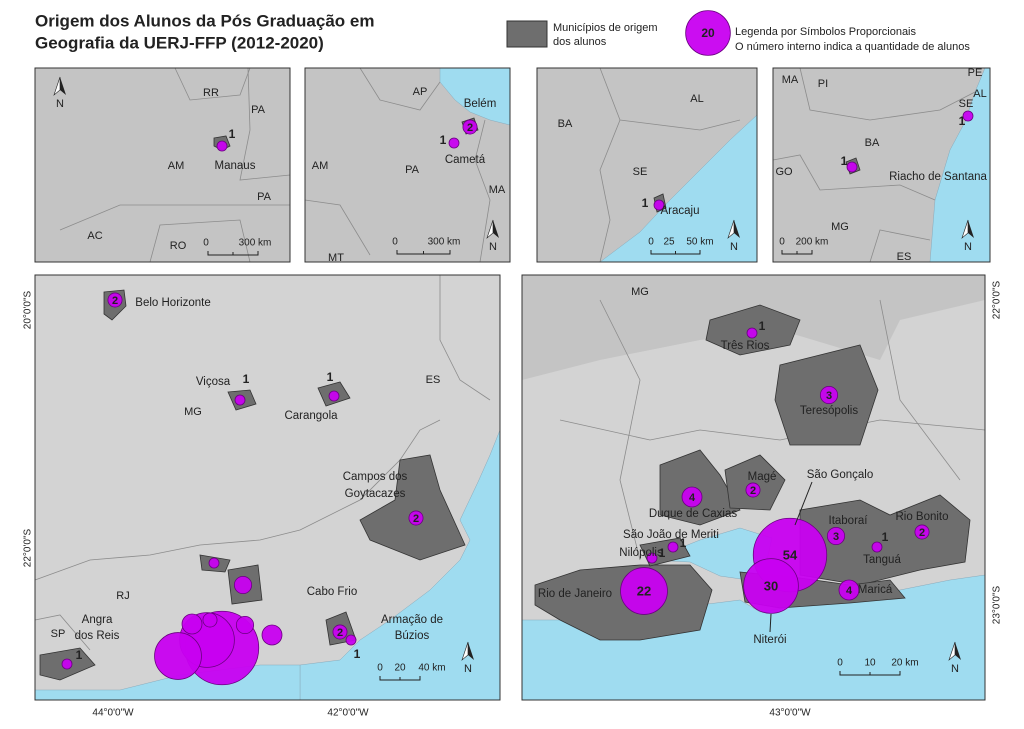 Image resolution: width=1024 pixels, height=729 pixels. I want to click on scale-label: 200 km, so click(812, 242).